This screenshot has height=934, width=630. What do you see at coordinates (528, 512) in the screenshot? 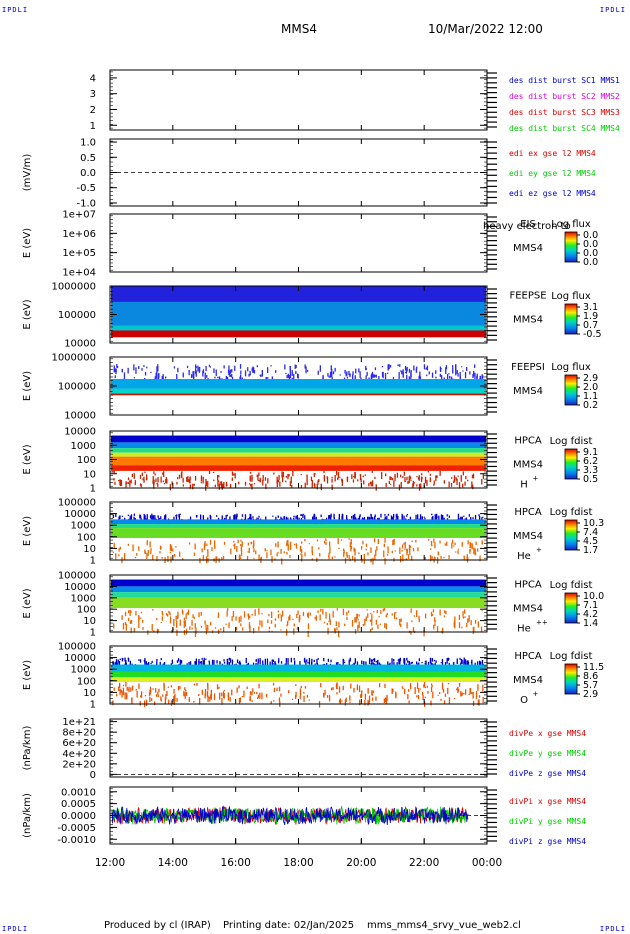
I see `hpca-he-instrument-label: HPCA` at bounding box center [528, 512].